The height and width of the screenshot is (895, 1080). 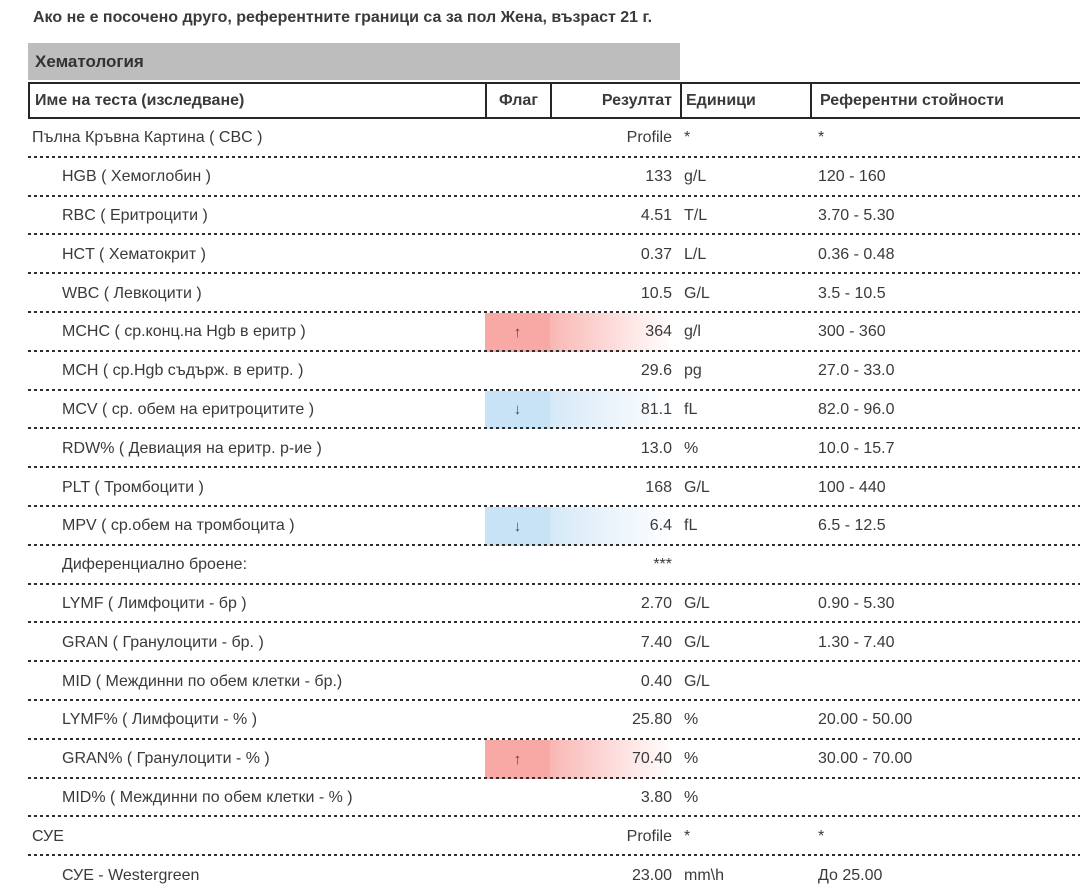 I want to click on result-value: 0.40, so click(x=656, y=681).